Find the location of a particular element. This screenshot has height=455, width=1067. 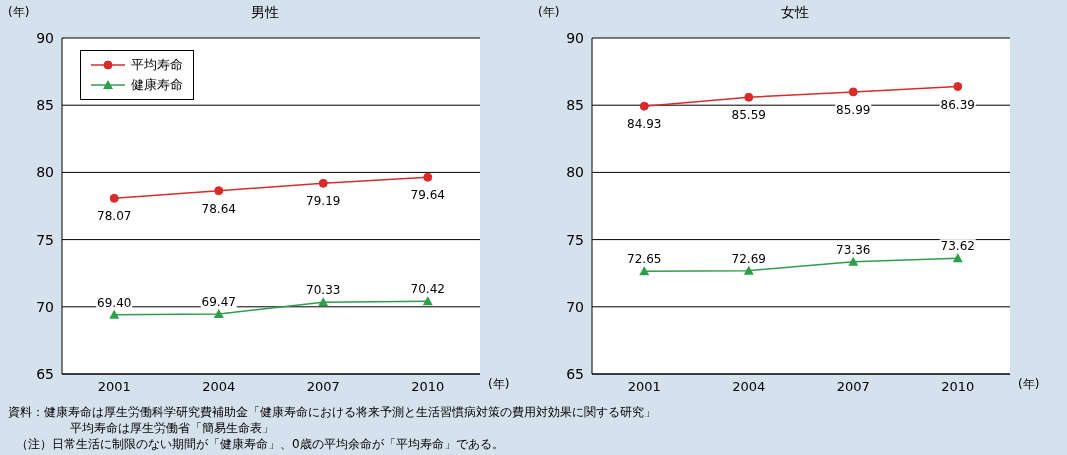

text: （注）日常生活に制限のない期間が「健康寿命」、0歳の平均余命が「平均寿命」である。 is located at coordinates (260, 444).